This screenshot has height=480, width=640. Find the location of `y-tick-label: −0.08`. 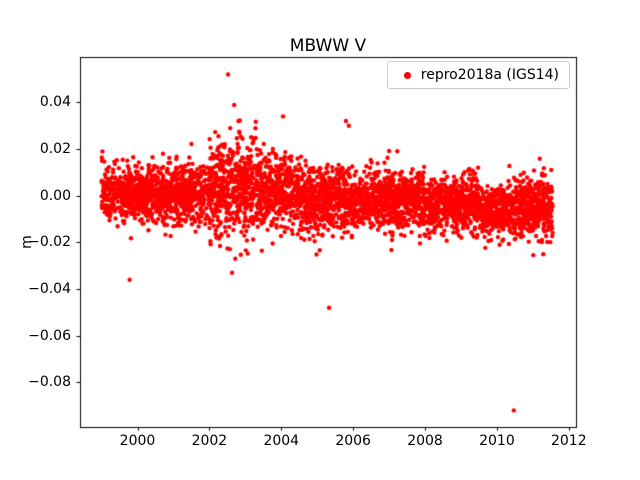

y-tick-label: −0.08 is located at coordinates (49, 382).